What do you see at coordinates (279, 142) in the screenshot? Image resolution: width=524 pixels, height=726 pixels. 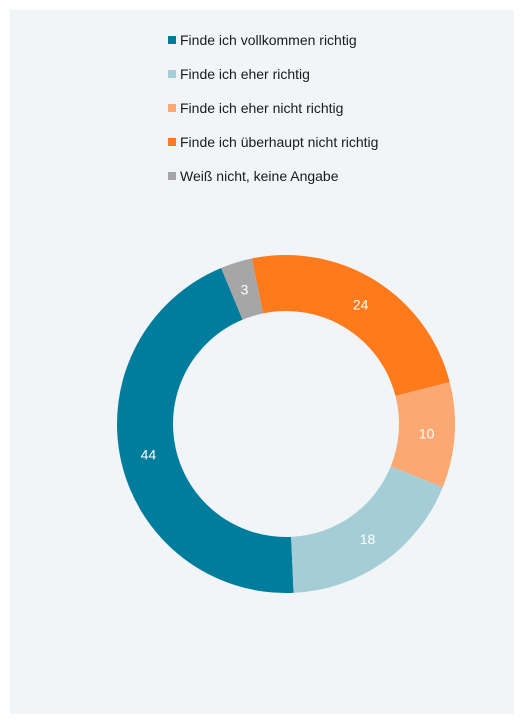 I see `legend-label: Finde ich überhaupt nicht richtig` at bounding box center [279, 142].